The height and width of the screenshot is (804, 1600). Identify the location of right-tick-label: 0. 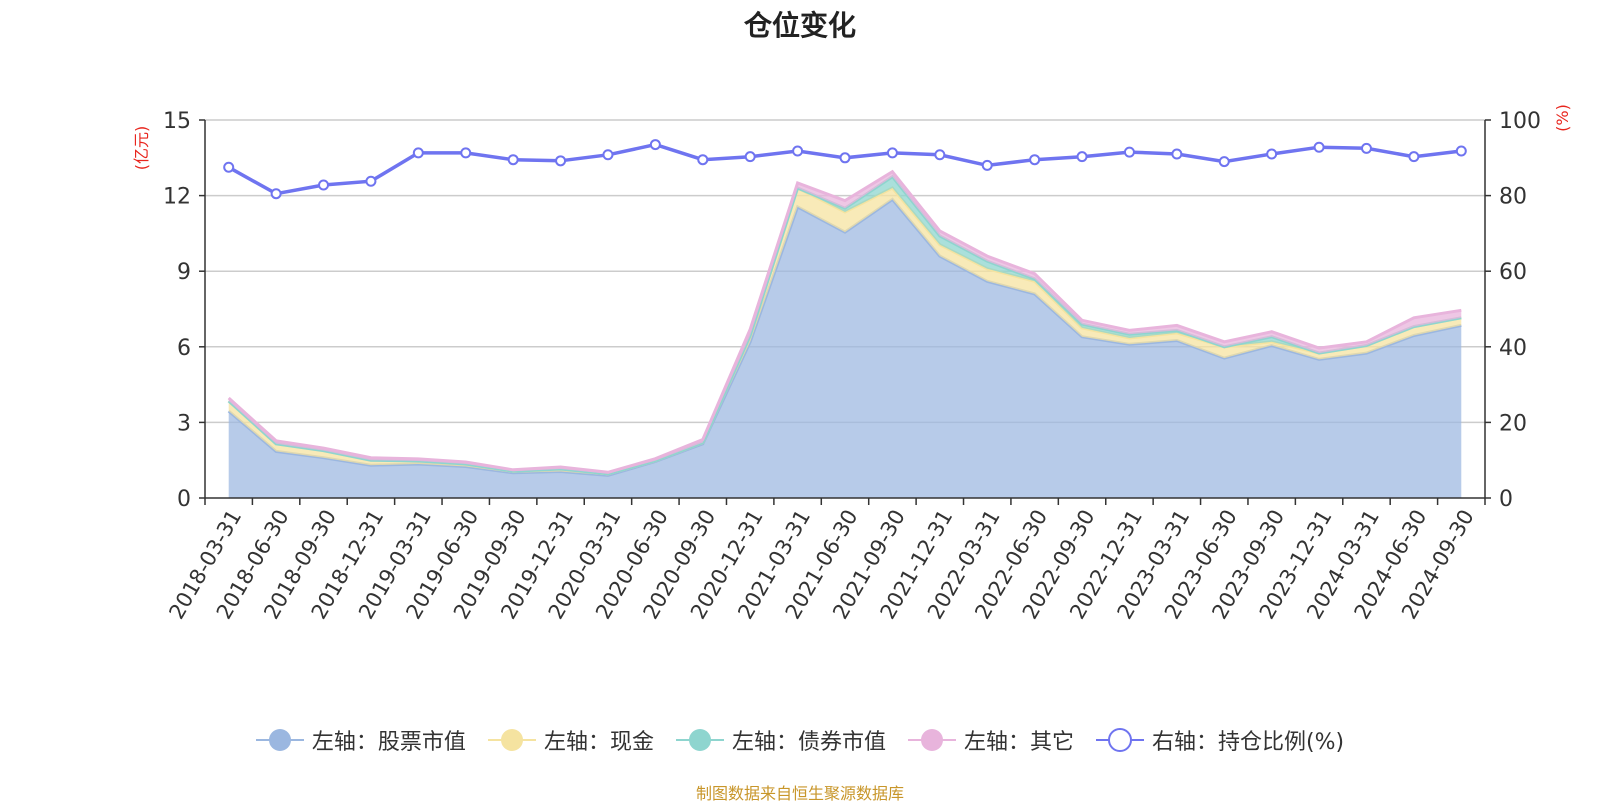
(1506, 499).